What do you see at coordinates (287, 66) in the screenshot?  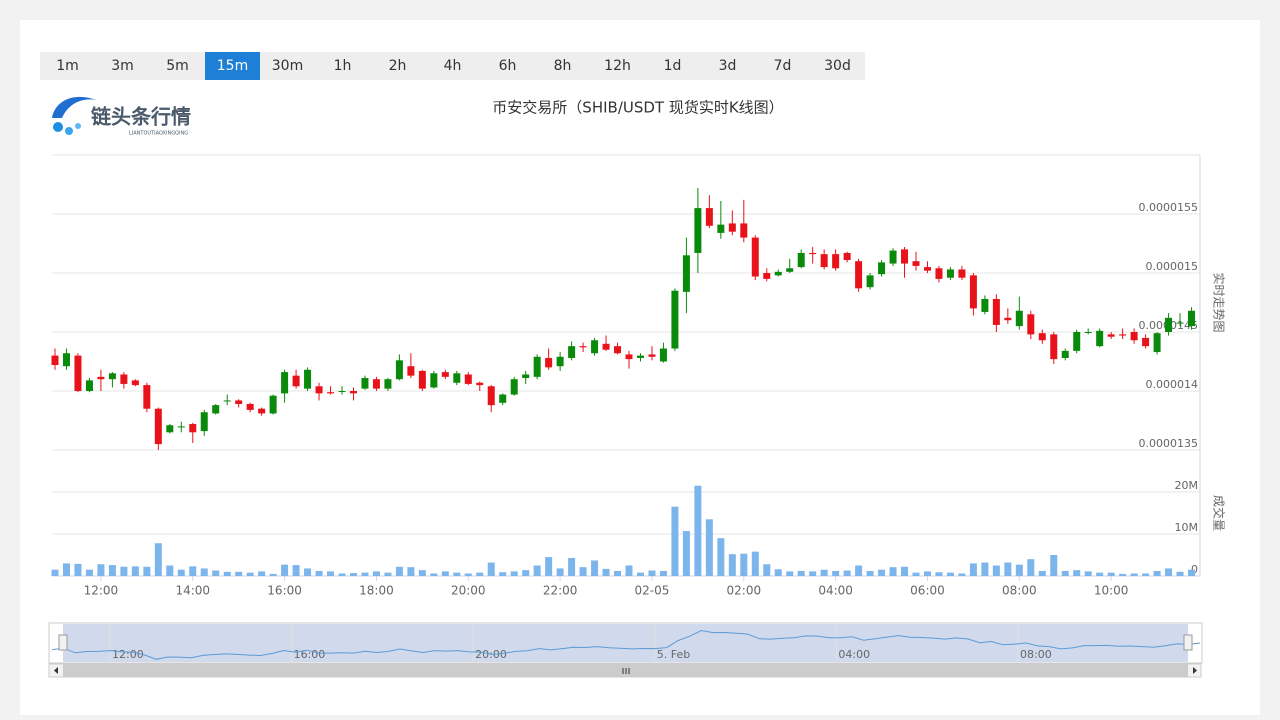 I see `tab: 30m` at bounding box center [287, 66].